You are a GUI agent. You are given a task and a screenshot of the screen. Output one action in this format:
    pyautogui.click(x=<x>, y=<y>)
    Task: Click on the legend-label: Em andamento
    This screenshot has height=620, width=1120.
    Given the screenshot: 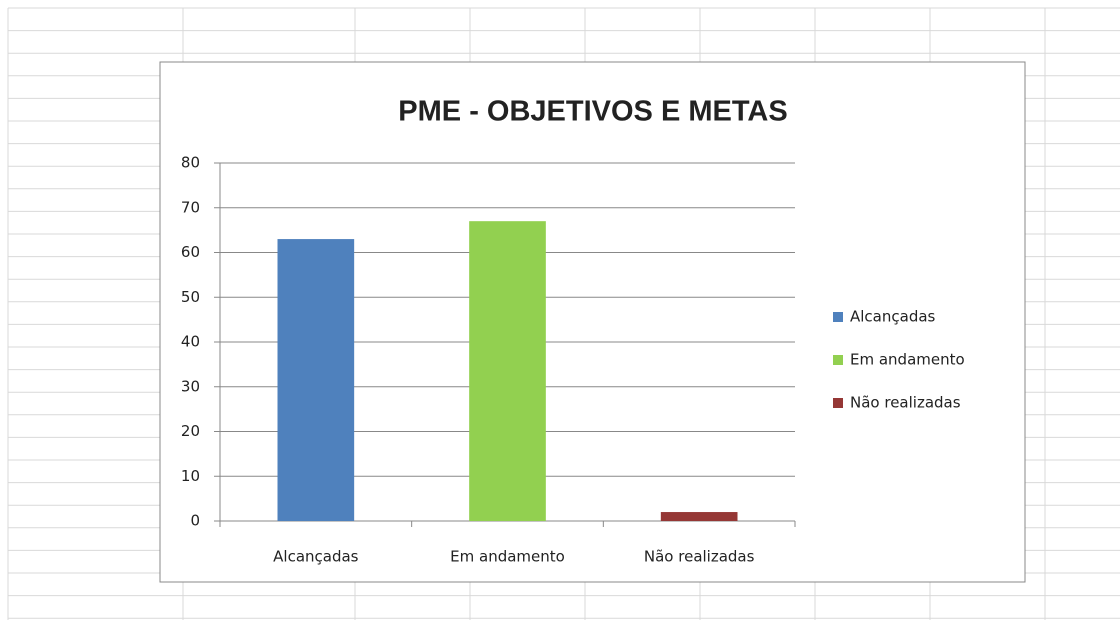 What is the action you would take?
    pyautogui.click(x=907, y=360)
    